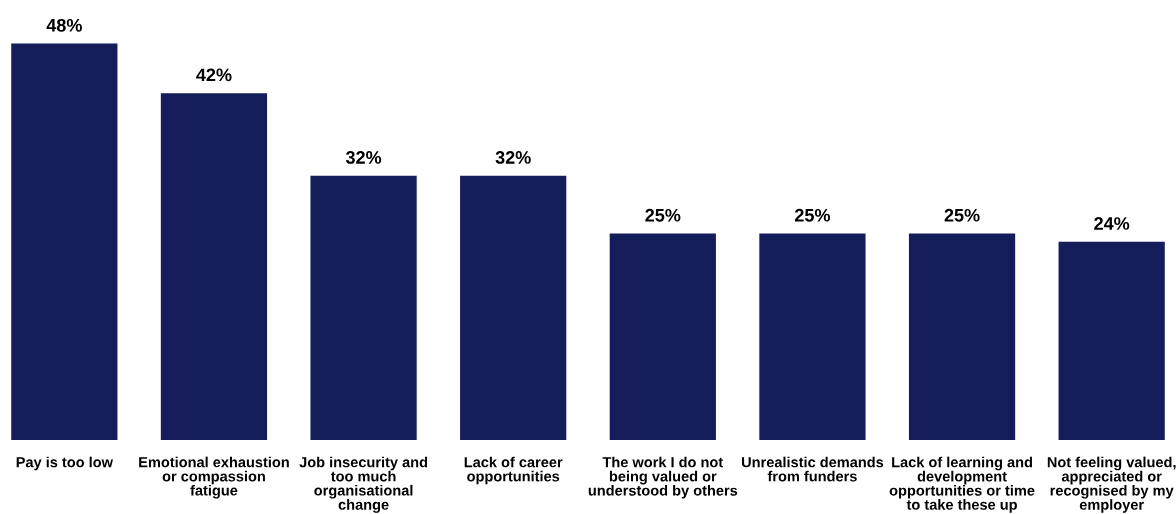 This screenshot has width=1176, height=514. I want to click on x-tick-label: Pay is too low, so click(64, 463).